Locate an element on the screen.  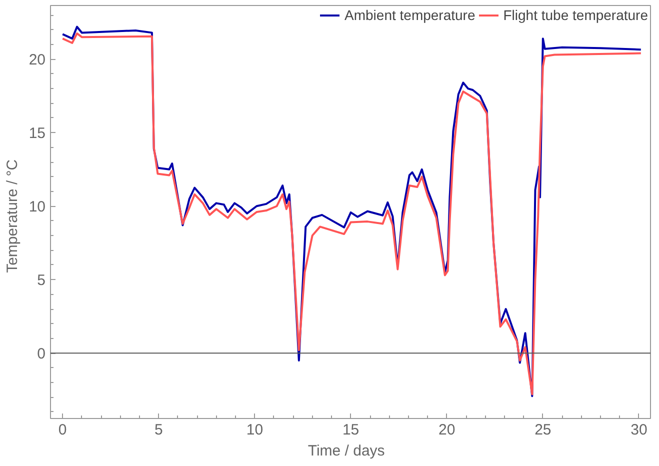
y-tick-label: 15 is located at coordinates (37, 133).